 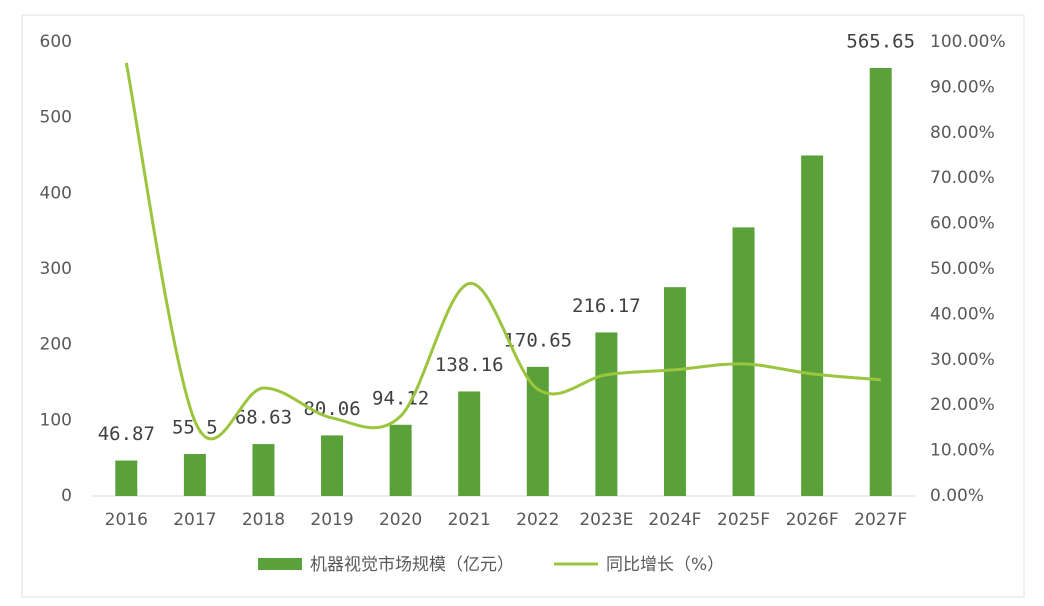 What do you see at coordinates (674, 520) in the screenshot?
I see `x-tick-label: 2024F` at bounding box center [674, 520].